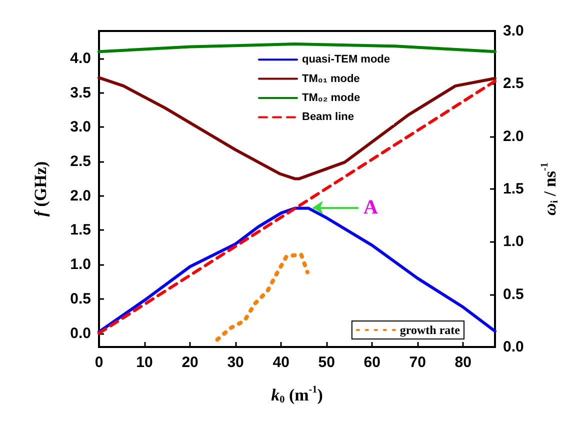 This screenshot has height=425, width=582. What do you see at coordinates (80, 127) in the screenshot?
I see `y-tick-label: 3.0` at bounding box center [80, 127].